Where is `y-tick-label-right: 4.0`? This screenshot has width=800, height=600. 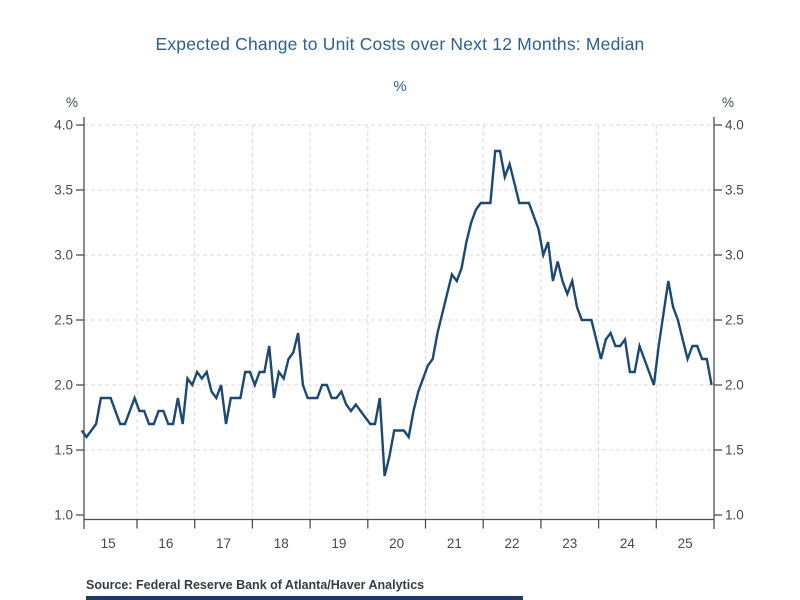
y-tick-label-right: 4.0 is located at coordinates (734, 125).